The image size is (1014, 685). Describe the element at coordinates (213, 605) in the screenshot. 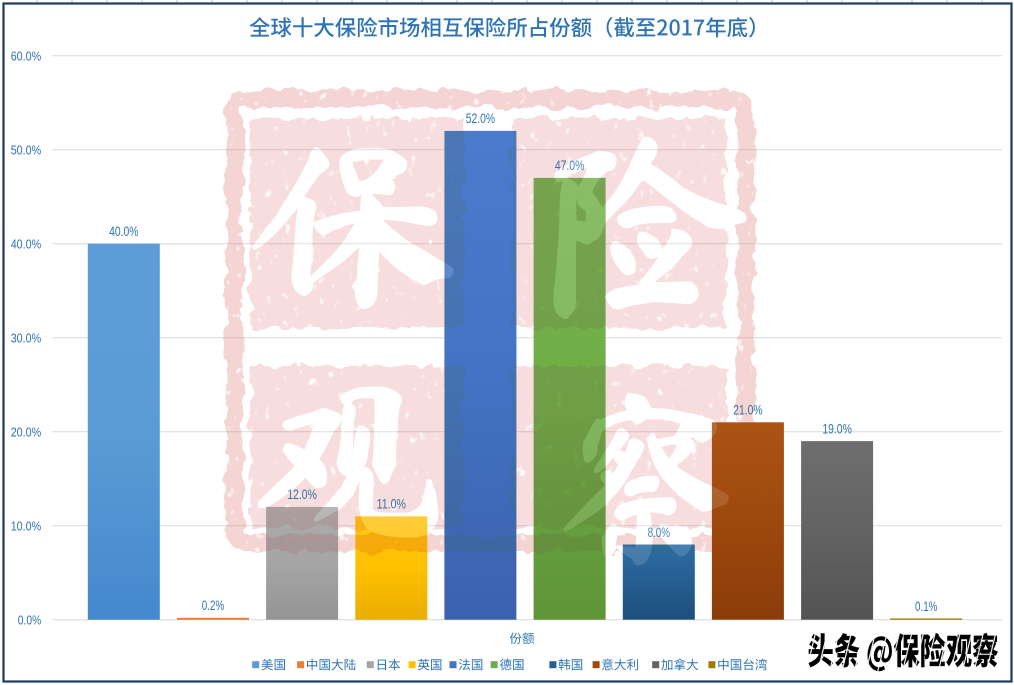

I see `svg-text: 0.2%` at that location.